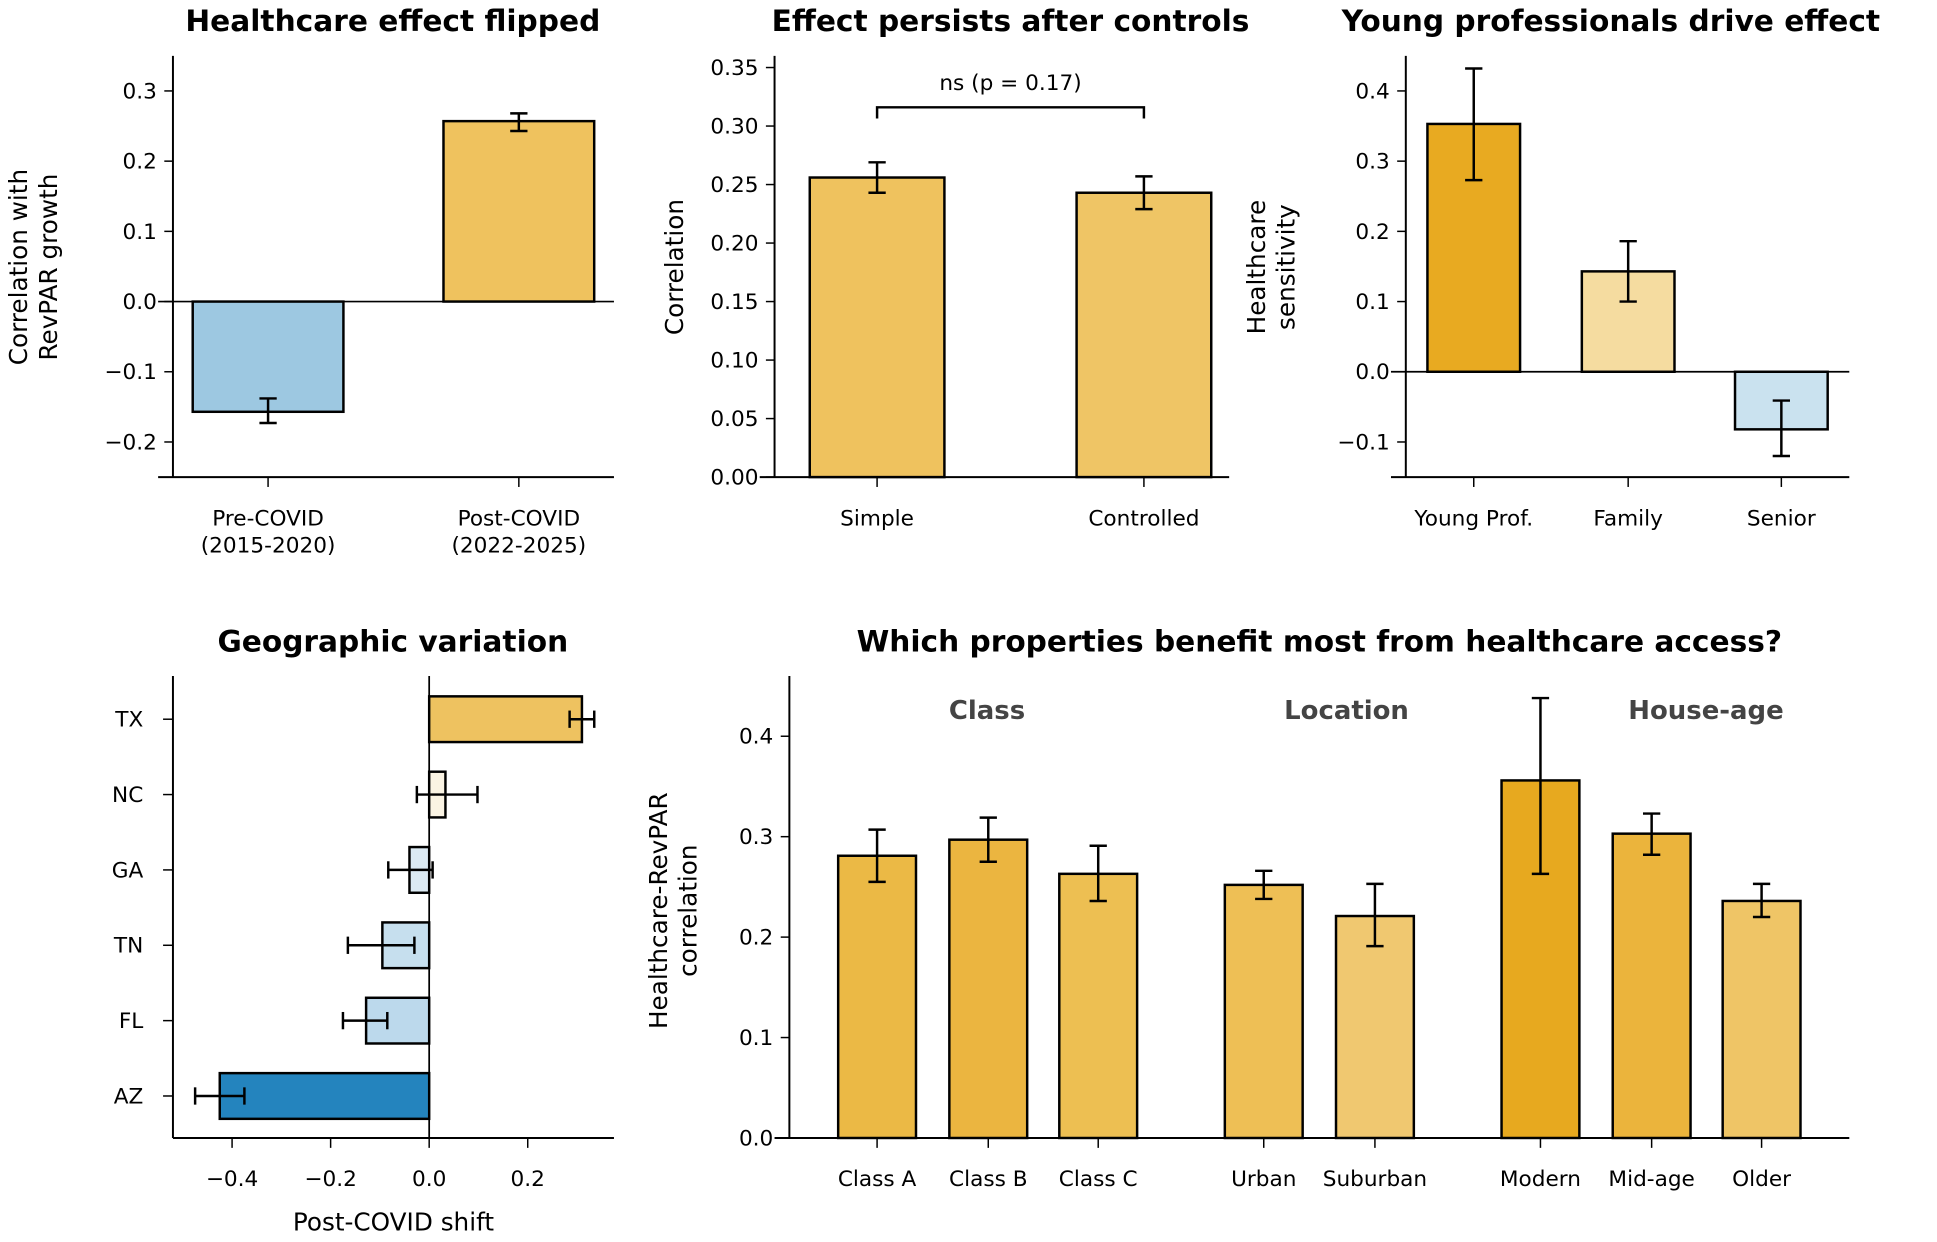 This screenshot has height=1242, width=1937. Describe the element at coordinates (519, 518) in the screenshot. I see `x-tick-label: Post-COVID` at that location.